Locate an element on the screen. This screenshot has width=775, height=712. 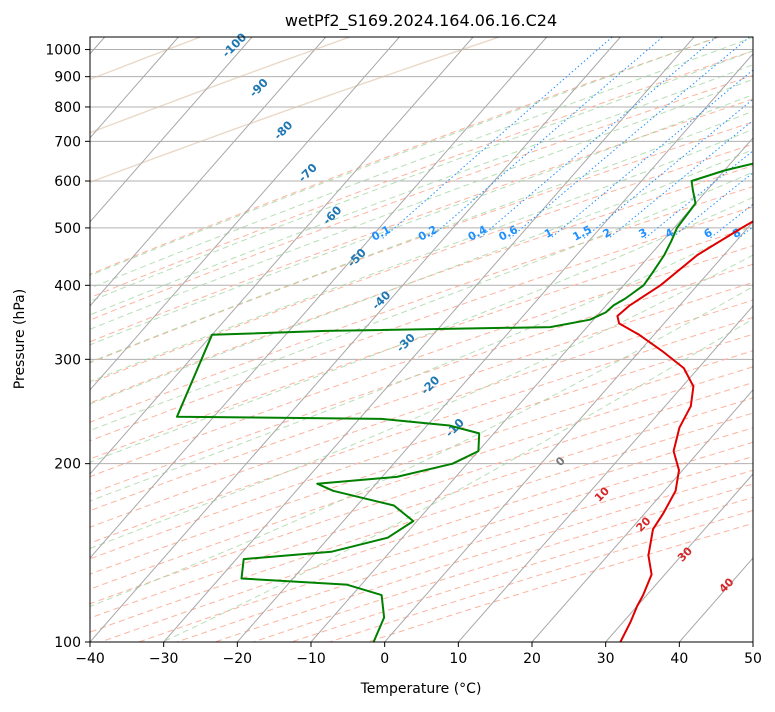
mixing-ratio-label: 0.2 is located at coordinates (427, 233).